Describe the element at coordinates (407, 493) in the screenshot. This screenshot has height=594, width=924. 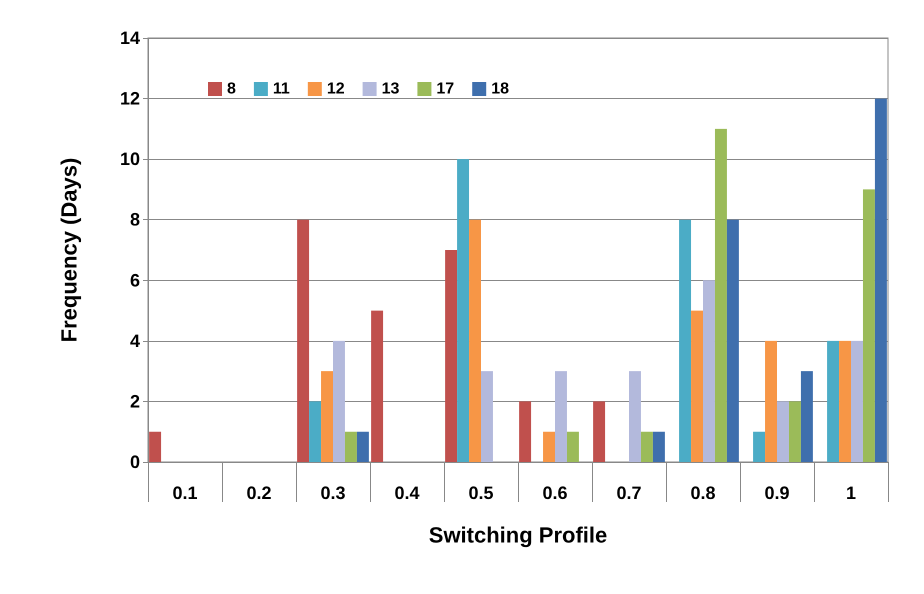
I see `x-tick-label: 0.4` at that location.